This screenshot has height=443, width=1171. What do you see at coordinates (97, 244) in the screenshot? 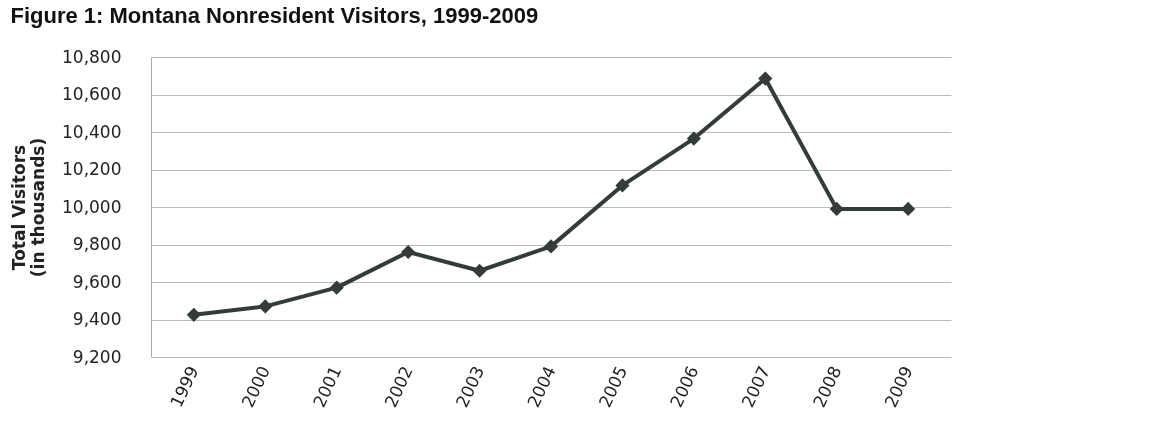
I see `y-tick-label: 9,800` at bounding box center [97, 244].